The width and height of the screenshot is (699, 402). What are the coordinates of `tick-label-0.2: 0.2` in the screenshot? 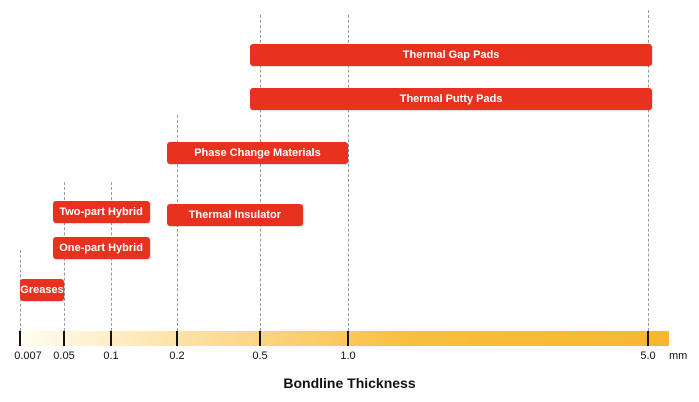 It's located at (177, 356).